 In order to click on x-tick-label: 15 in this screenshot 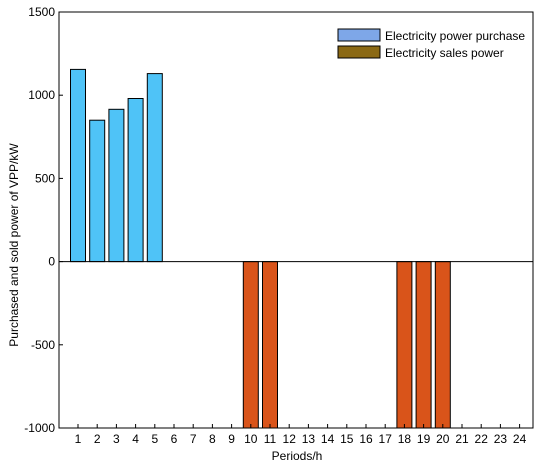, I will do `click(347, 439)`.